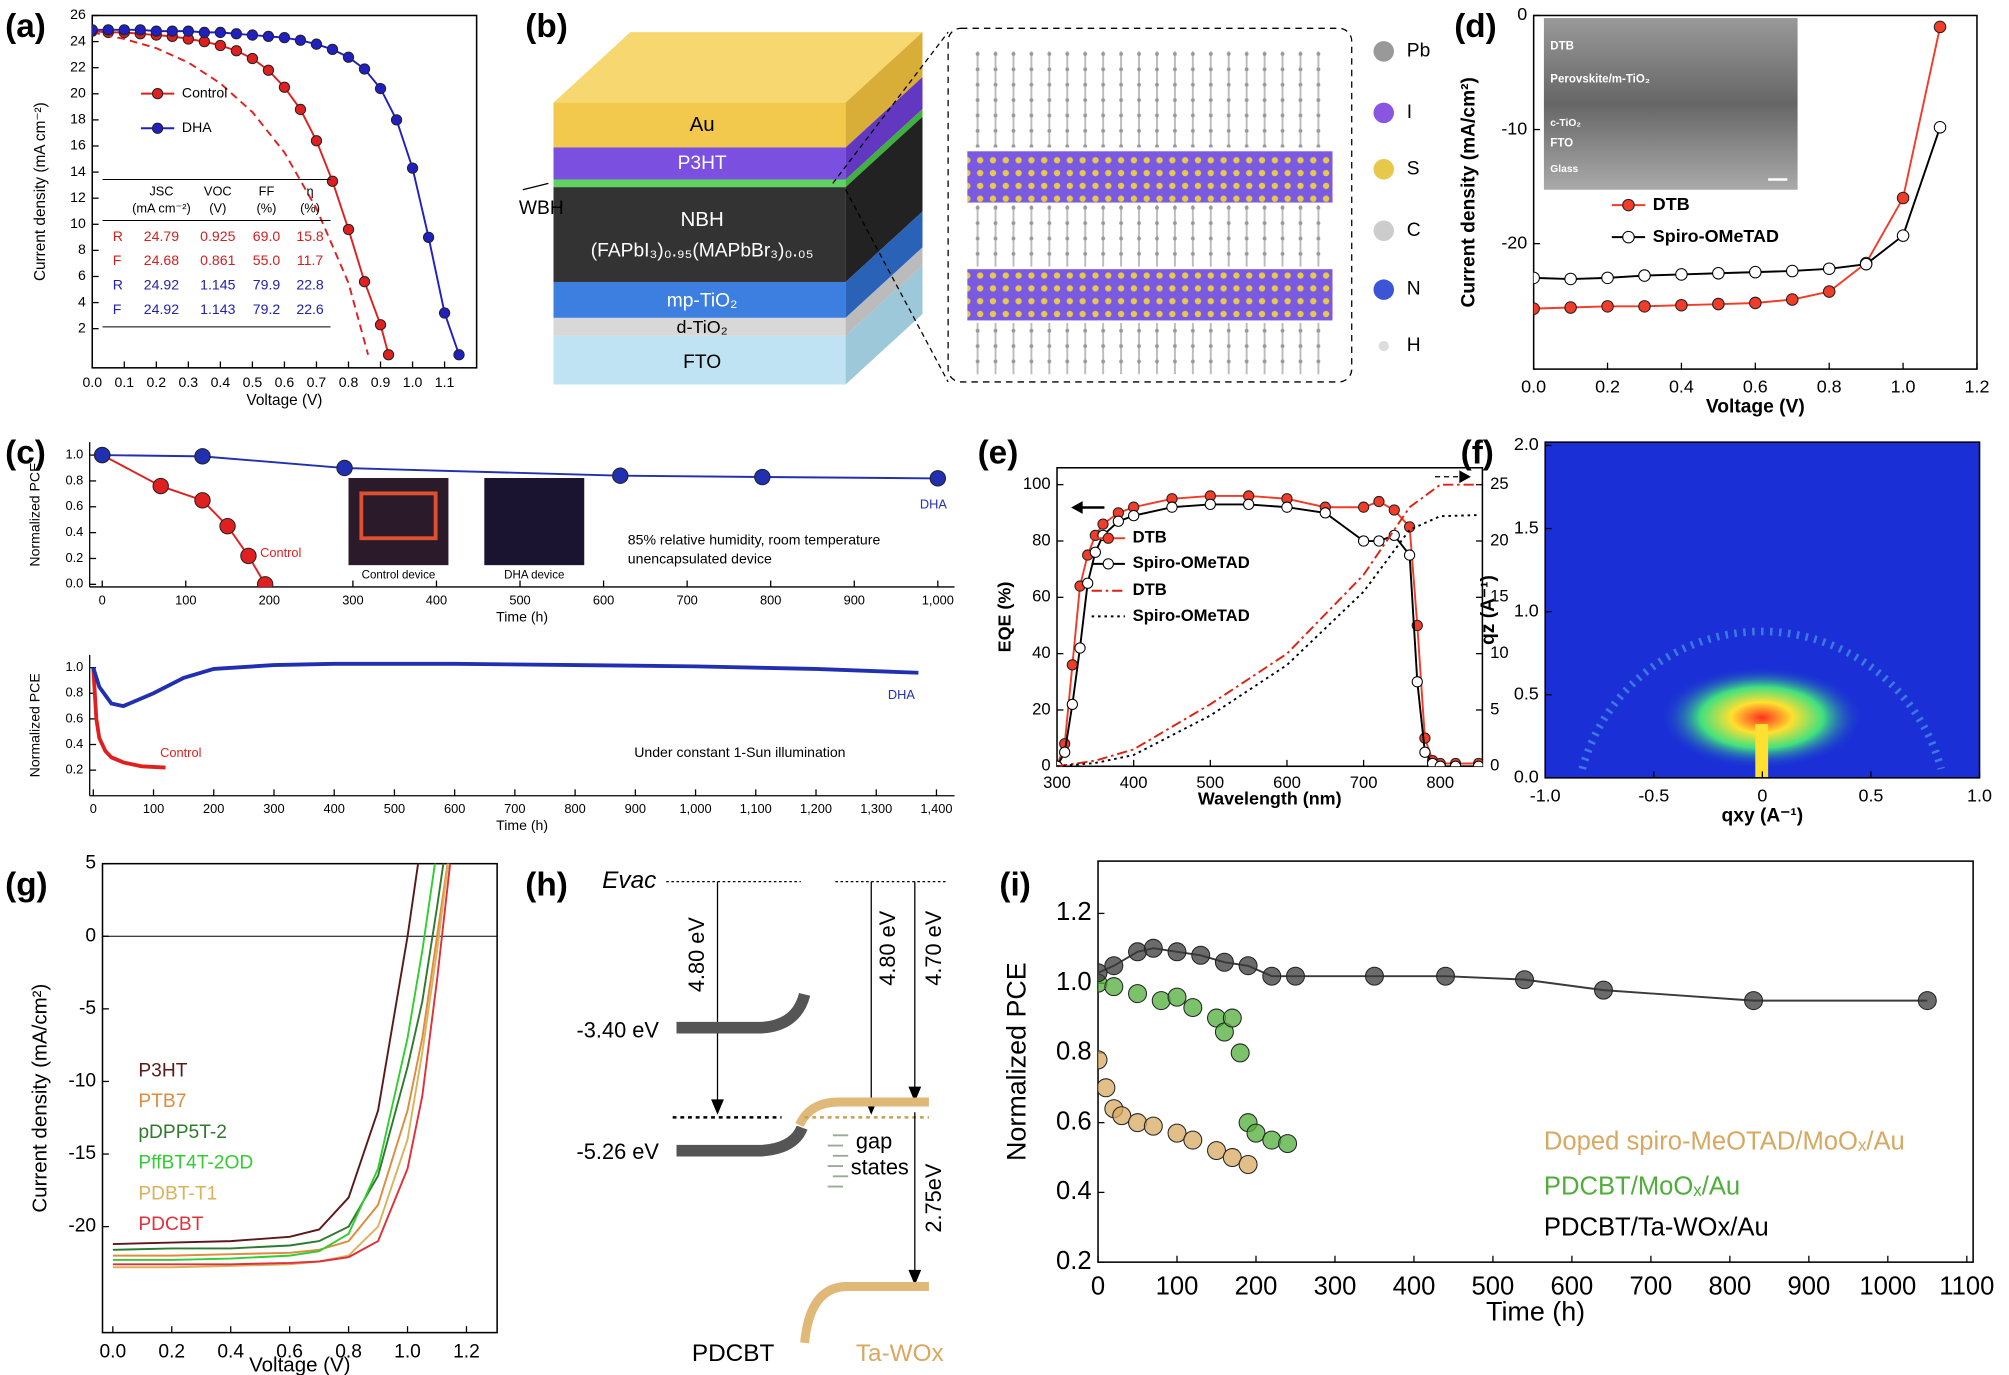  I want to click on table-cell: 24.79, so click(161, 236).